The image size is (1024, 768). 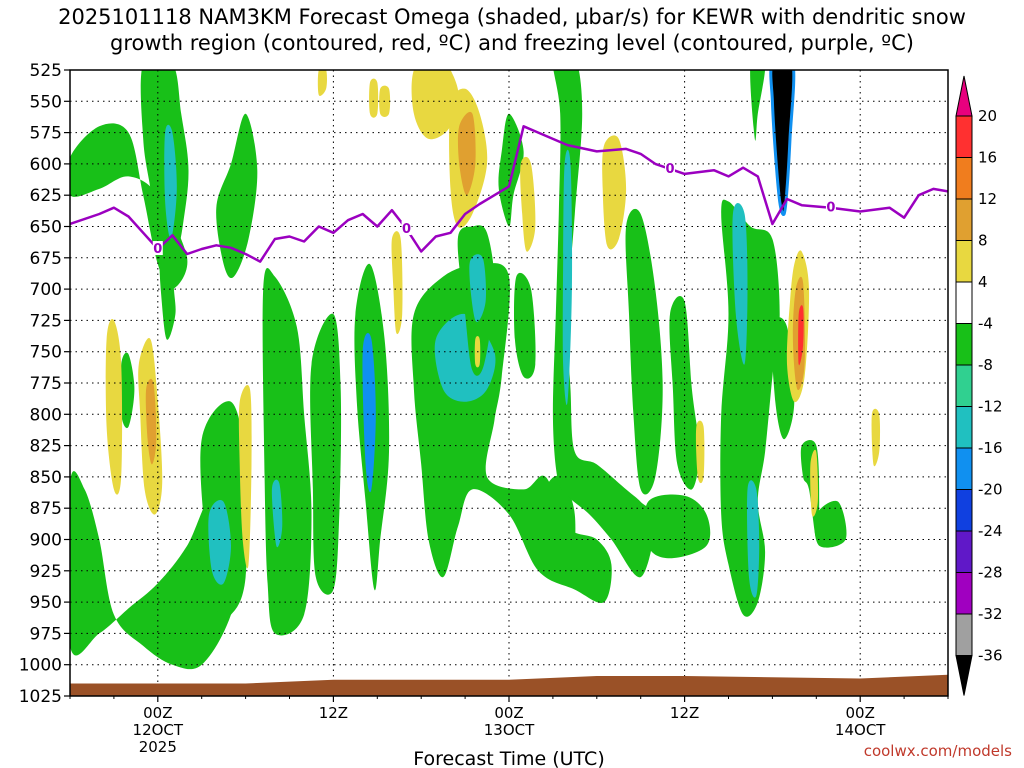 I want to click on y-tick-label-6: 675, so click(x=46, y=259).